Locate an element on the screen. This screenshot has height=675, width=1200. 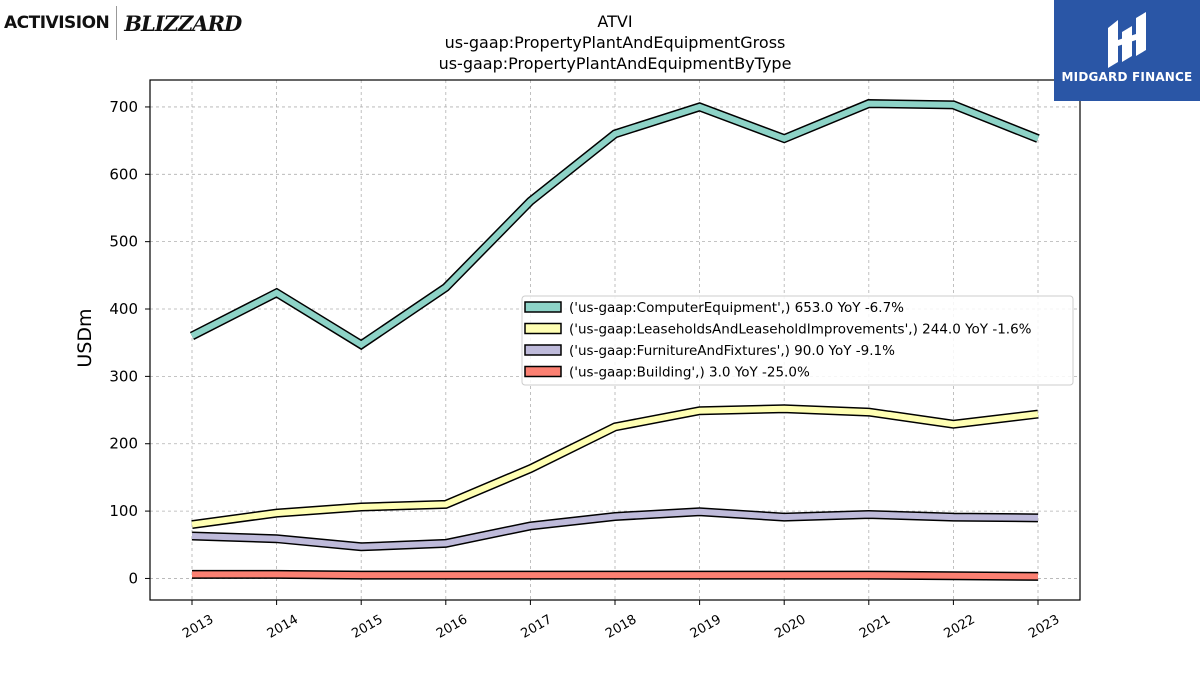
x-tick-label: 2020 is located at coordinates (790, 627).